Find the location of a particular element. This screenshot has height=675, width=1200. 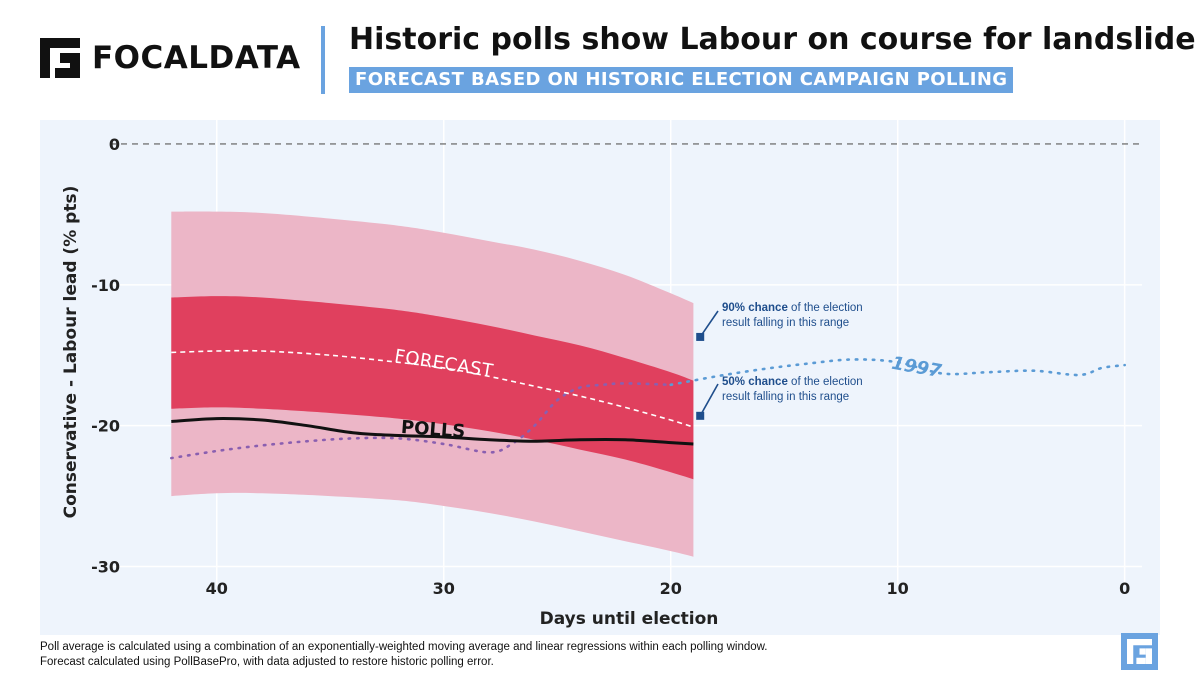

corner-logo is located at coordinates (1139, 651).